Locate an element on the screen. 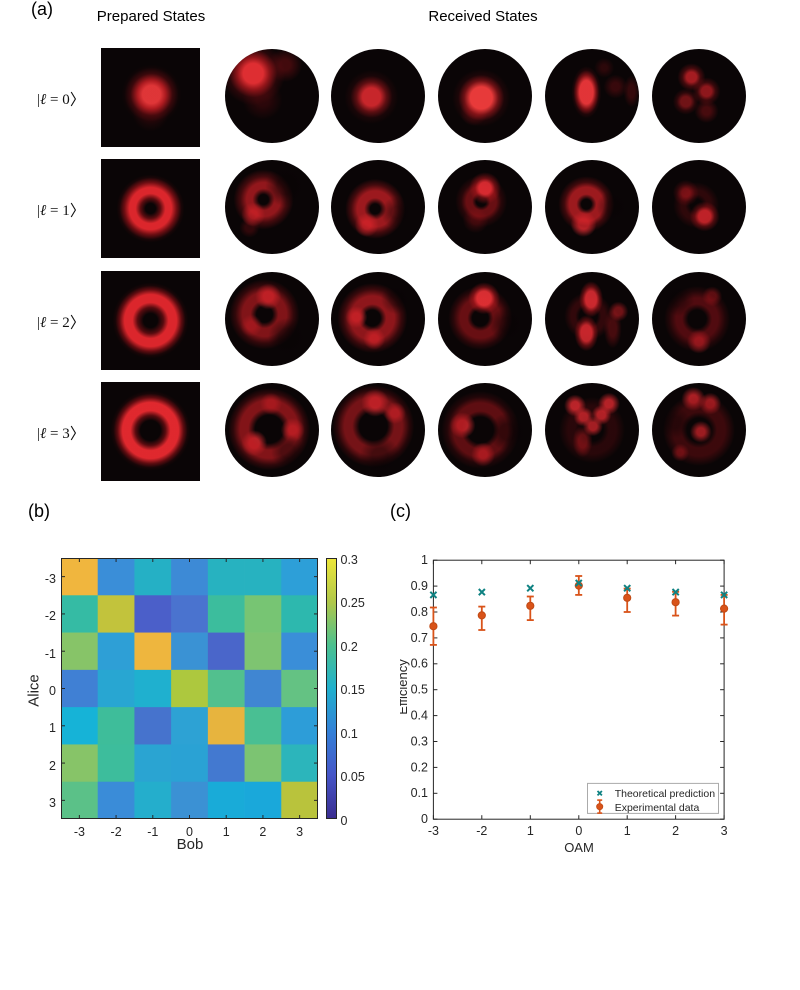  svg-text: -2 is located at coordinates (481, 831).